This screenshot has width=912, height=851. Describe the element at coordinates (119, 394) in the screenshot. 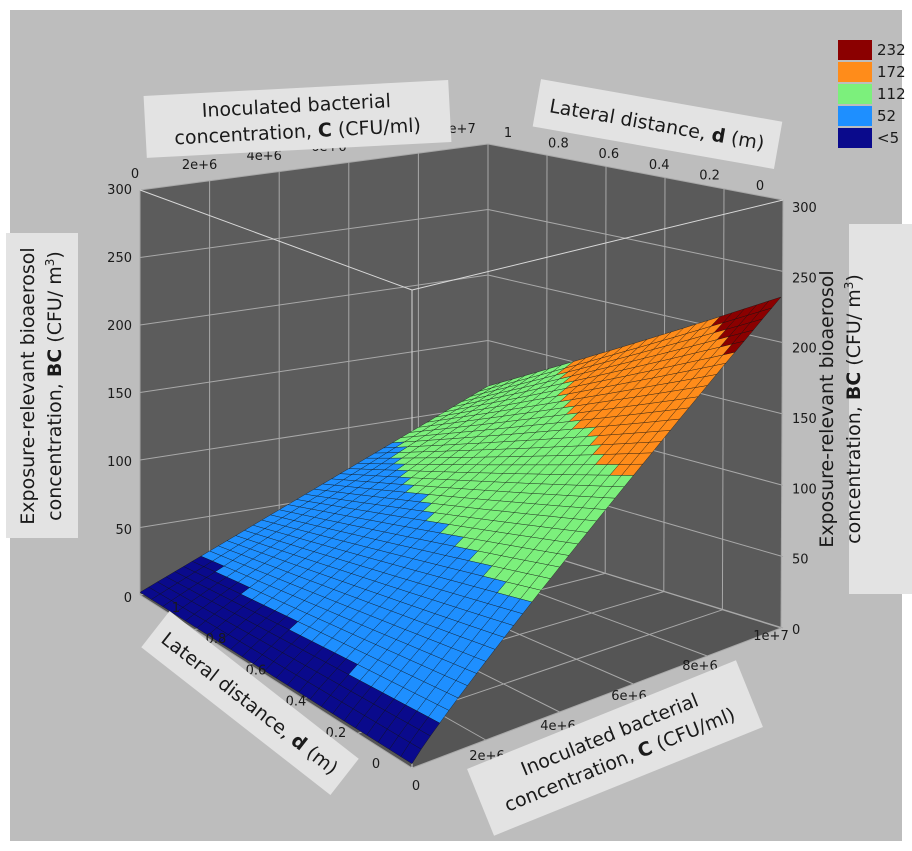

I see `z-tick-left: 150` at that location.